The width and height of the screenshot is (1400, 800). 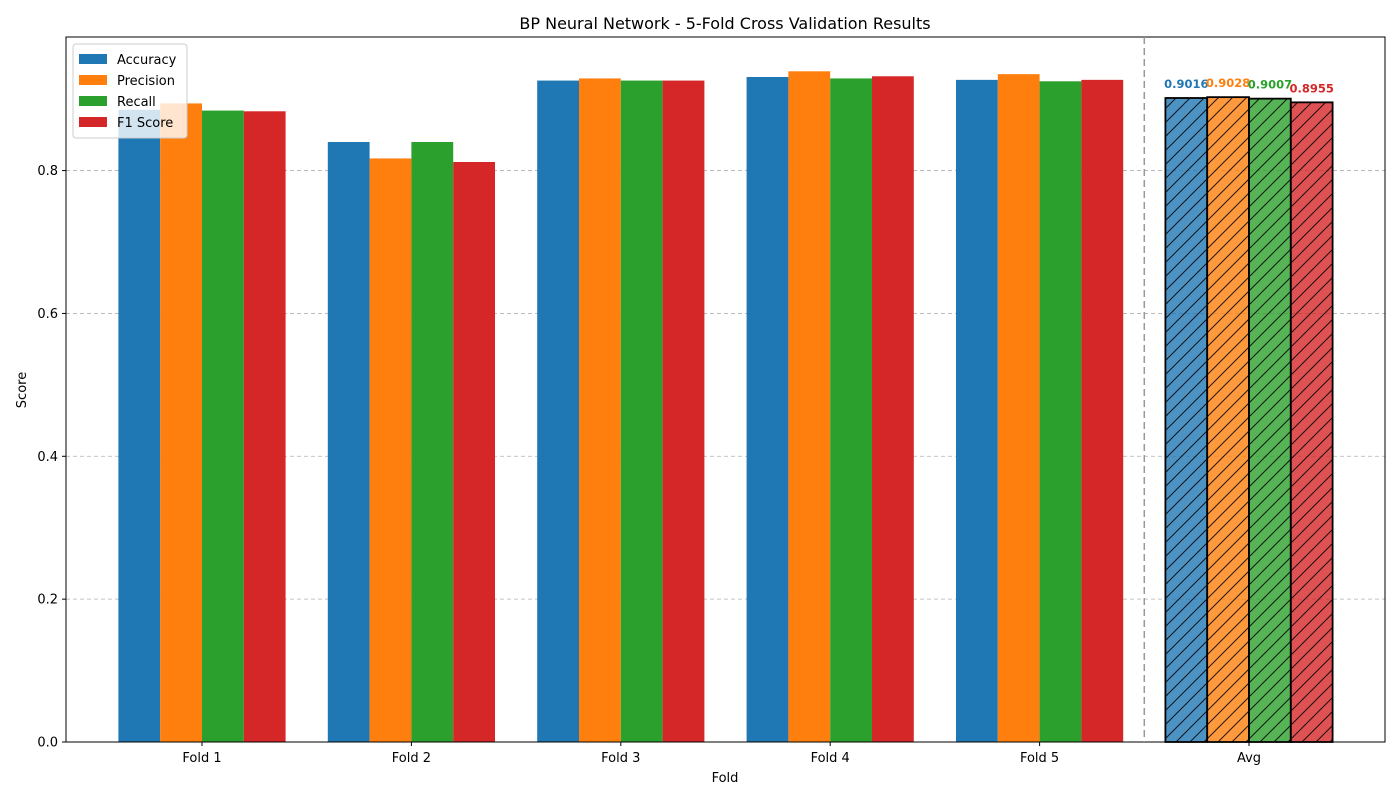 I want to click on legend-label: Accuracy, so click(x=147, y=60).